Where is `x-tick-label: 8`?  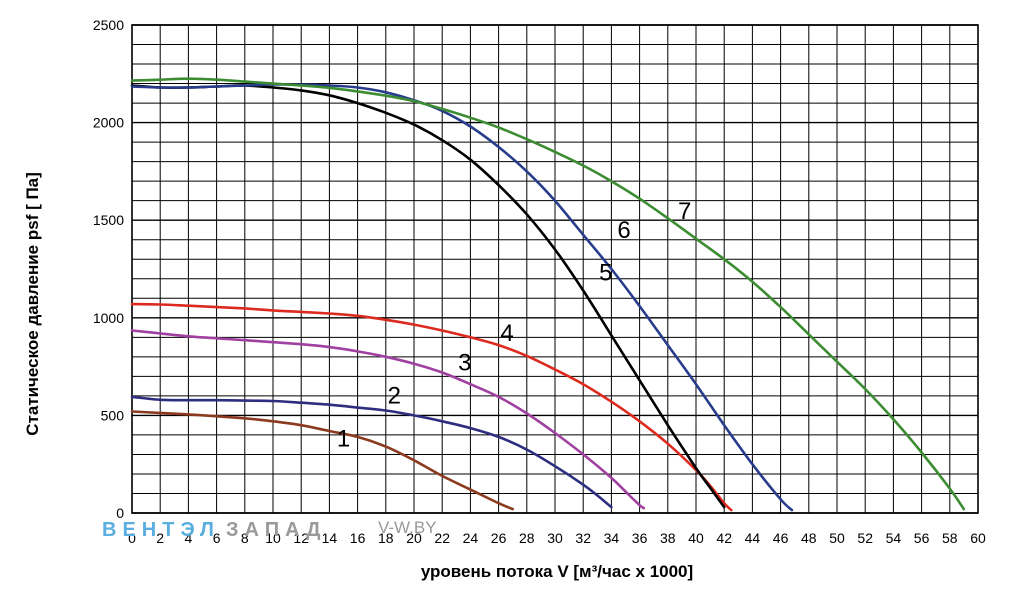
x-tick-label: 8 is located at coordinates (245, 538).